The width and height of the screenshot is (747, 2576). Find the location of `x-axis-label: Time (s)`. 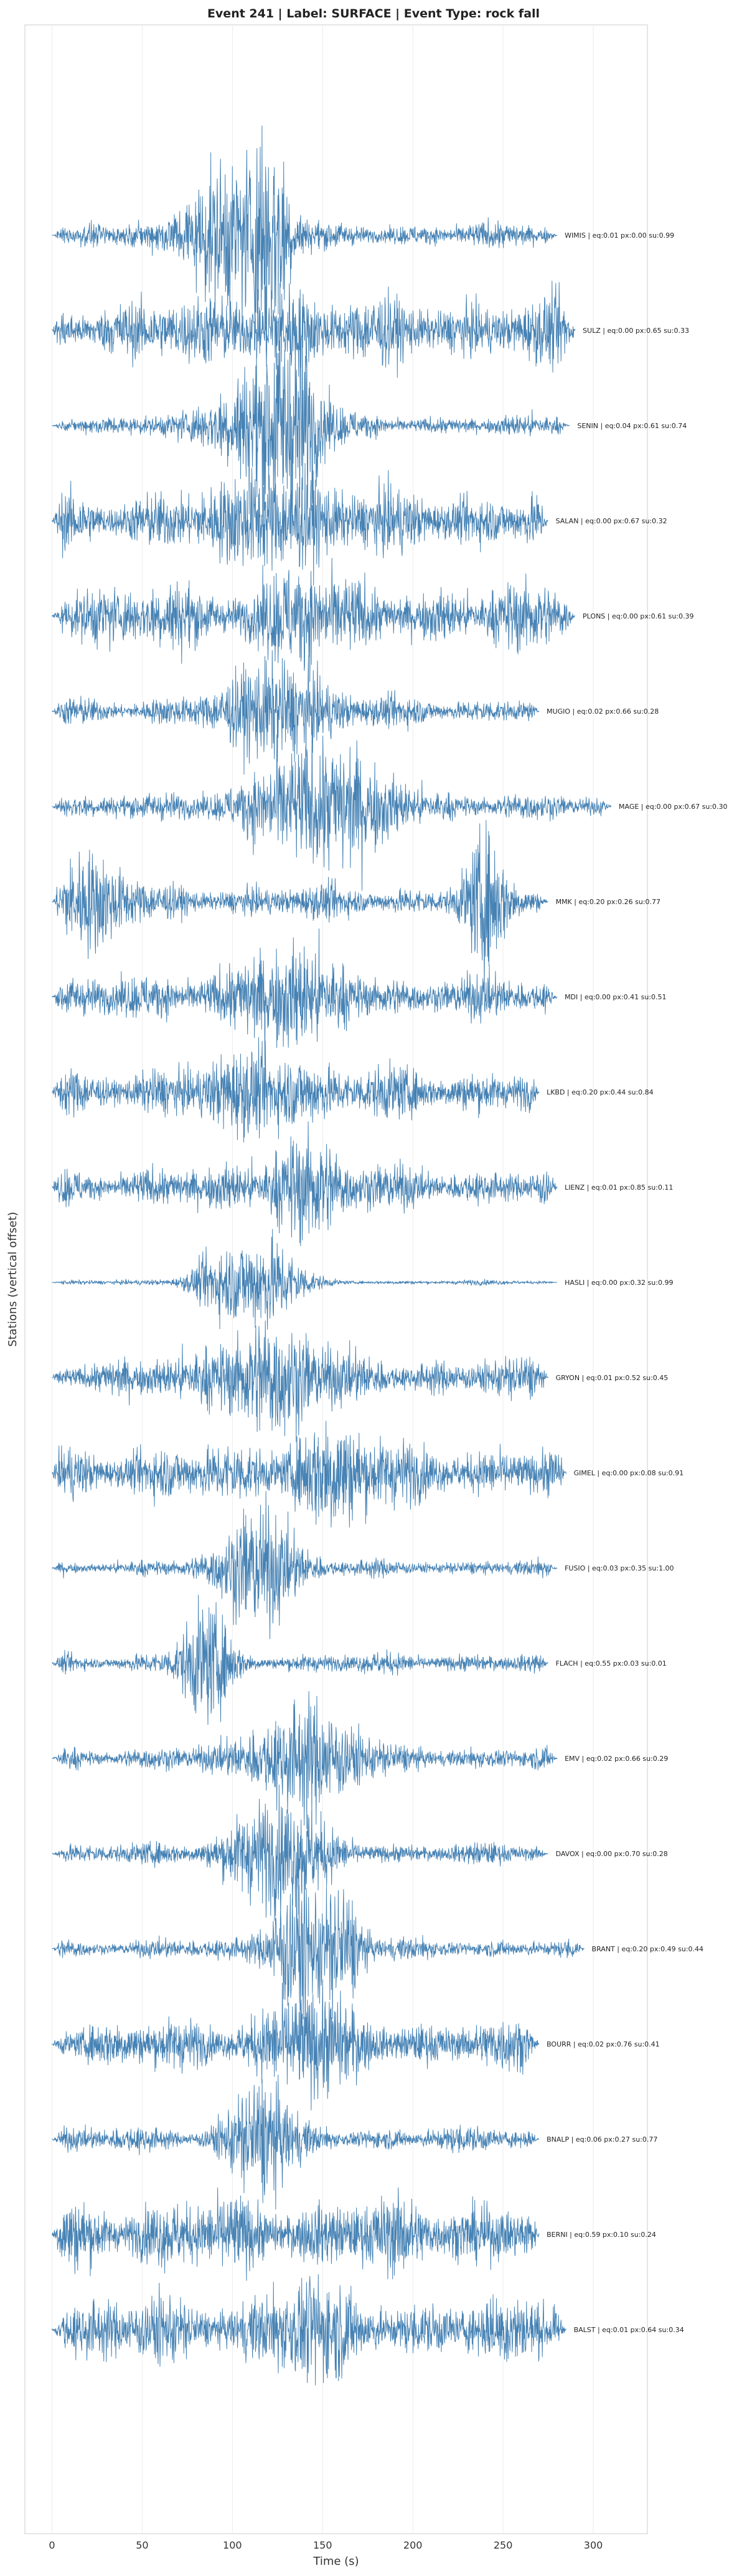

x-axis-label: Time (s) is located at coordinates (335, 2561).